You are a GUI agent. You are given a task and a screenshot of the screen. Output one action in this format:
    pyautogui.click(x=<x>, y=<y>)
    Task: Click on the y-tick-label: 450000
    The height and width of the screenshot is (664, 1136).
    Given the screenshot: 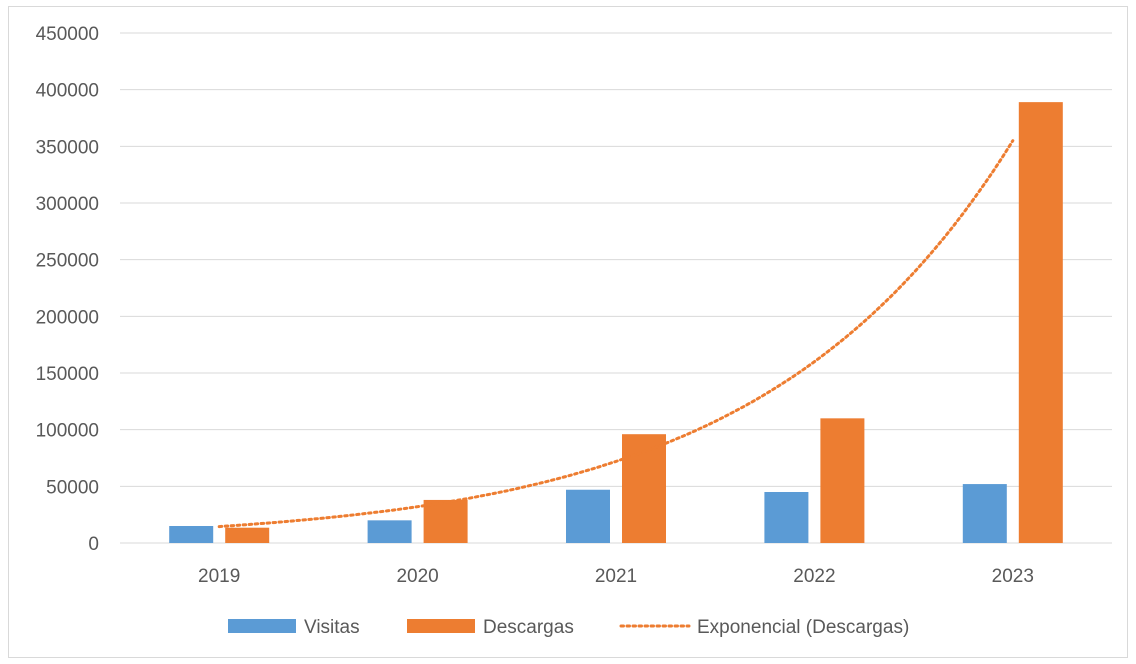 What is the action you would take?
    pyautogui.click(x=67, y=34)
    